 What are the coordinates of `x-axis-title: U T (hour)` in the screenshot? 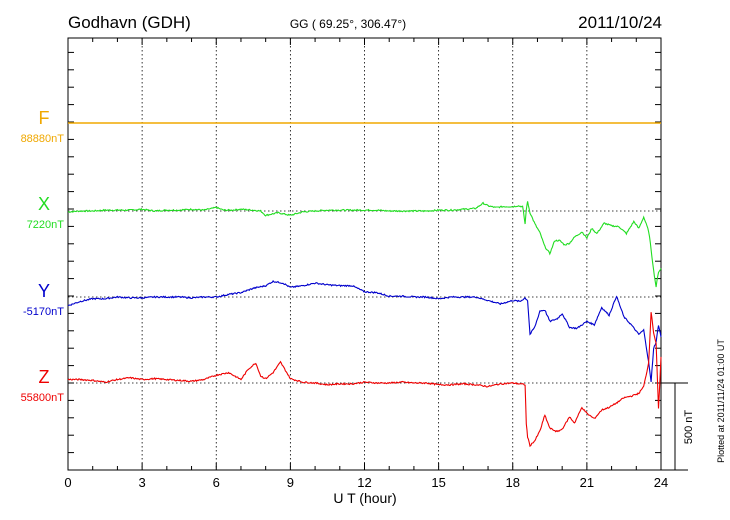 It's located at (364, 498).